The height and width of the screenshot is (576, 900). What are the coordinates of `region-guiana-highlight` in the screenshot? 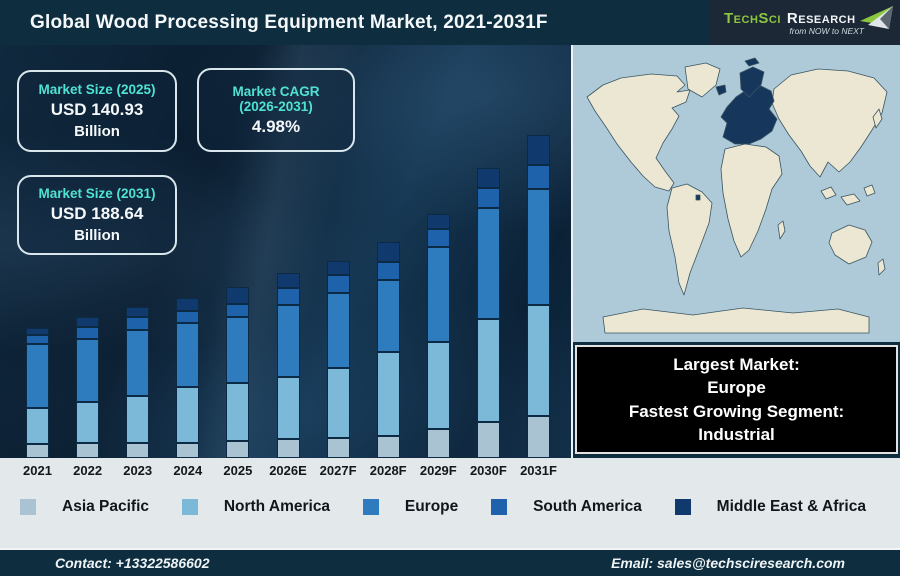 It's located at (698, 197).